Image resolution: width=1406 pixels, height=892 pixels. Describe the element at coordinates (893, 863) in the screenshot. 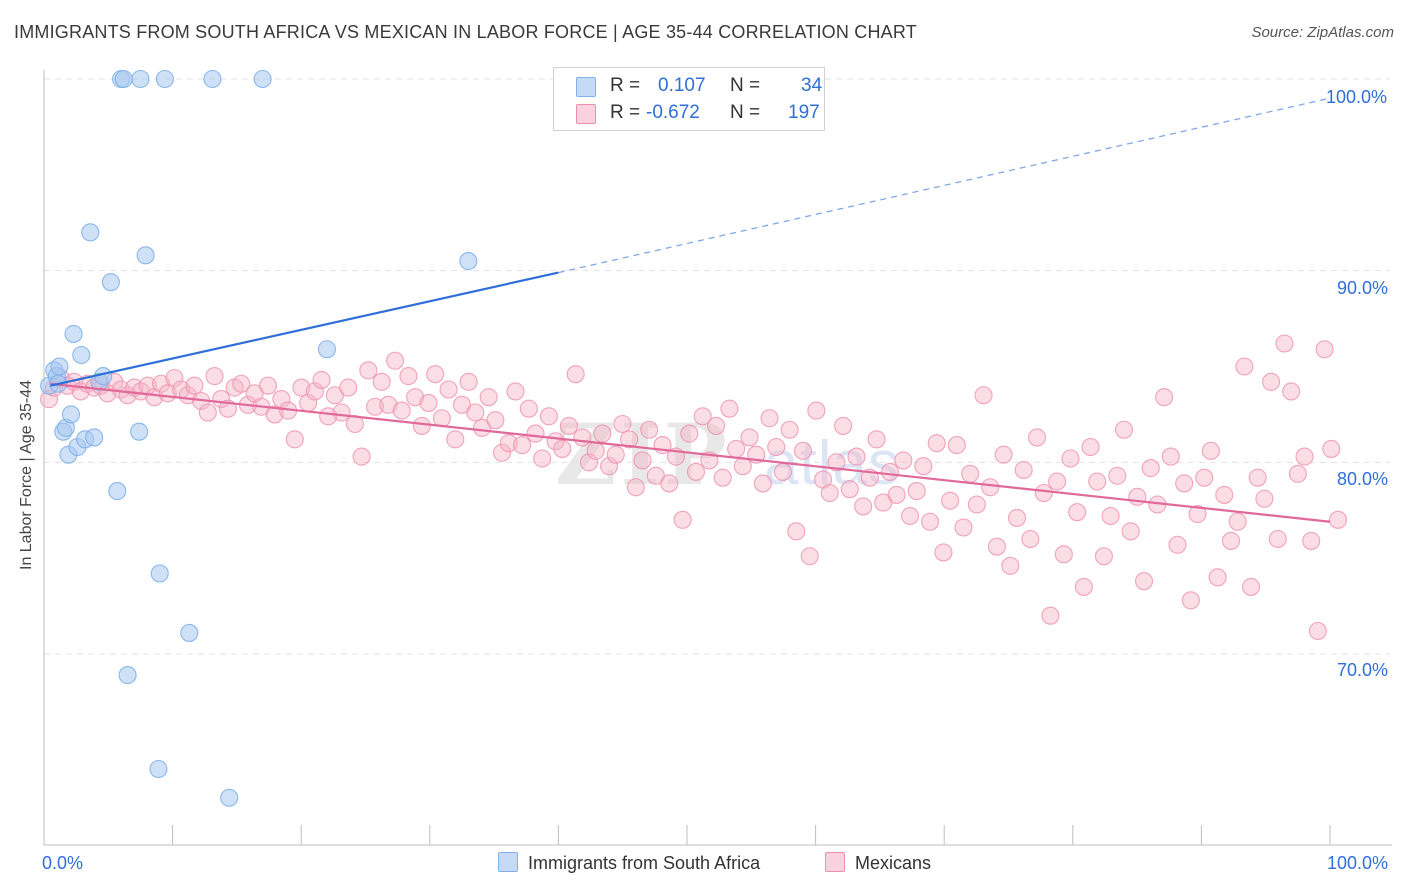

I see `bottom-legend-label: Mexicans` at that location.